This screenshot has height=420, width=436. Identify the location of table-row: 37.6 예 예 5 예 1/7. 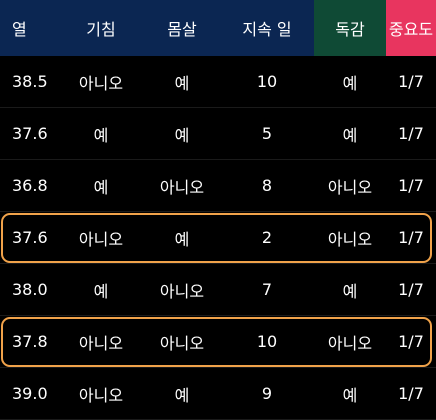
(218, 134).